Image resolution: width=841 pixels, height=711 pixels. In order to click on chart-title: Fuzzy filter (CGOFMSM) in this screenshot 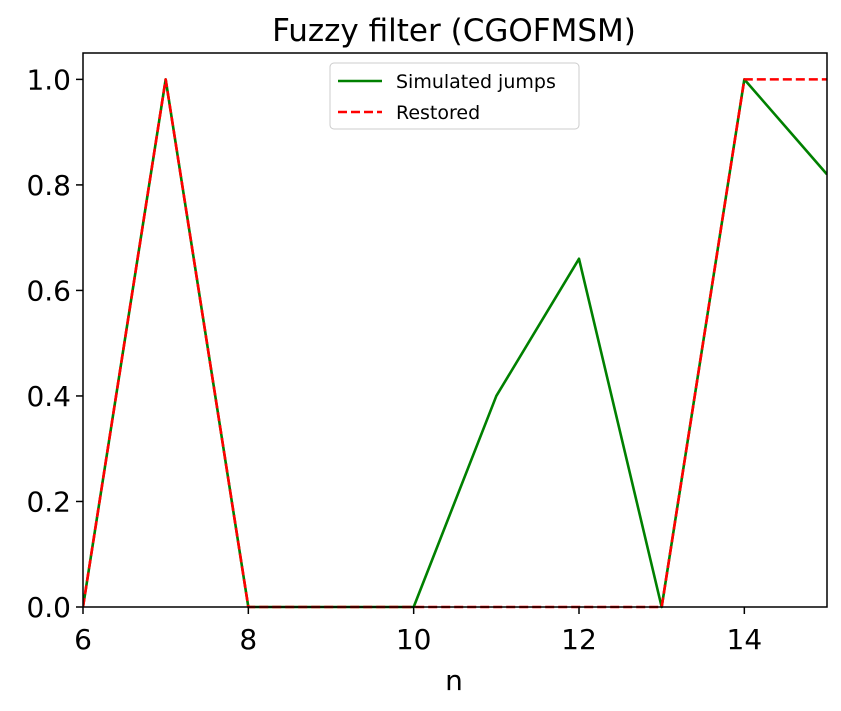, I will do `click(454, 31)`.